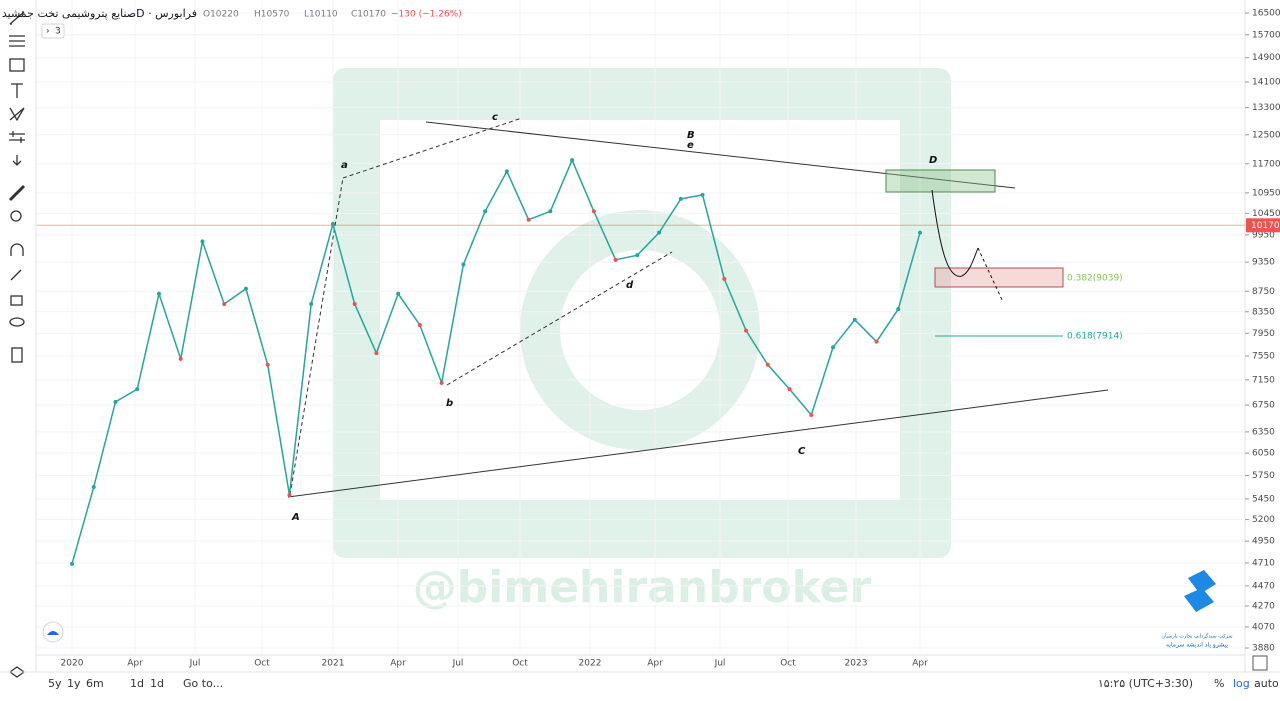 Image resolution: width=1280 pixels, height=701 pixels. I want to click on watermark-text: @bimehiranbroker, so click(642, 587).